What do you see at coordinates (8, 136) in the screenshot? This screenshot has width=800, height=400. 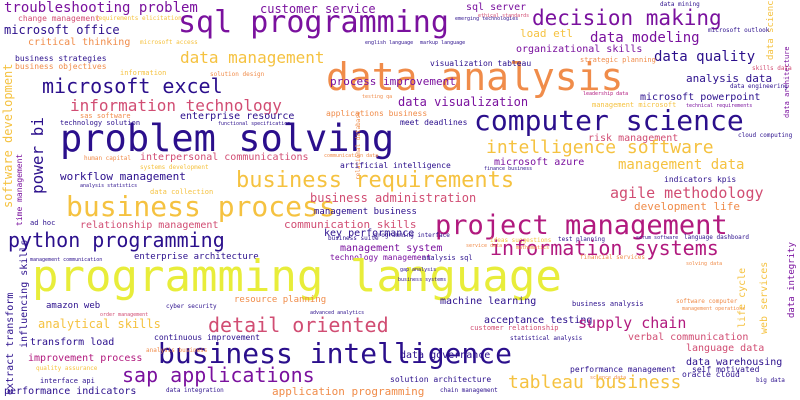 I see `word: software development` at bounding box center [8, 136].